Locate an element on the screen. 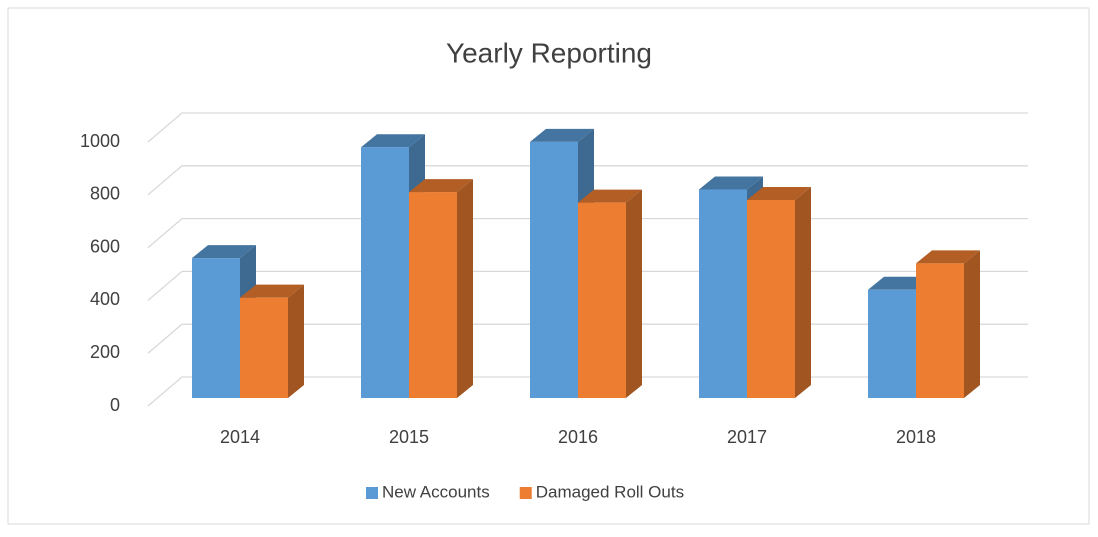 This screenshot has width=1098, height=537. x-tick-label: 2017 is located at coordinates (747, 437).